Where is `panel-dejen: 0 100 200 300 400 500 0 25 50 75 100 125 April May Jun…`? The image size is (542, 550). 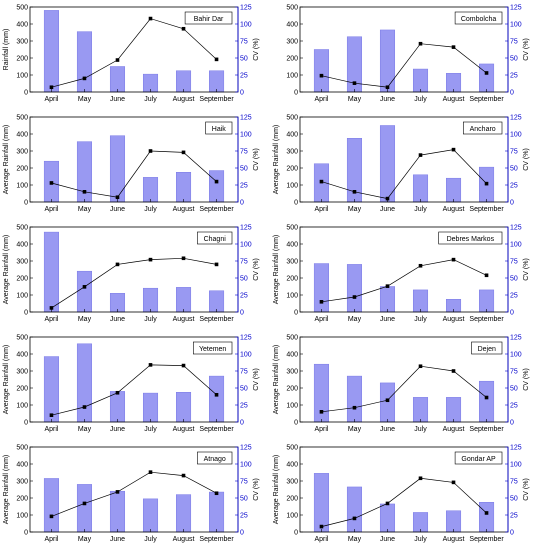
panel-dejen: 0 100 200 300 400 500 0 25 50 75 100 125 April May Jun… is located at coordinates (401, 384).